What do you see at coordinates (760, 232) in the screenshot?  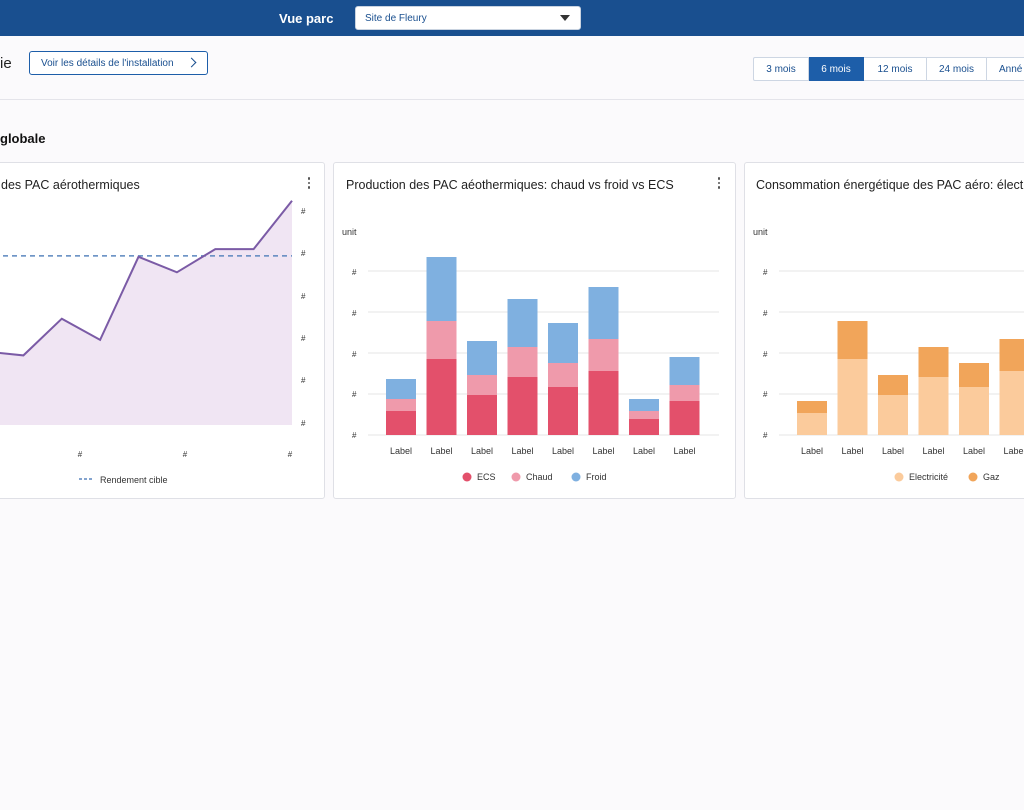 I see `consommation-unit-label: unit` at bounding box center [760, 232].